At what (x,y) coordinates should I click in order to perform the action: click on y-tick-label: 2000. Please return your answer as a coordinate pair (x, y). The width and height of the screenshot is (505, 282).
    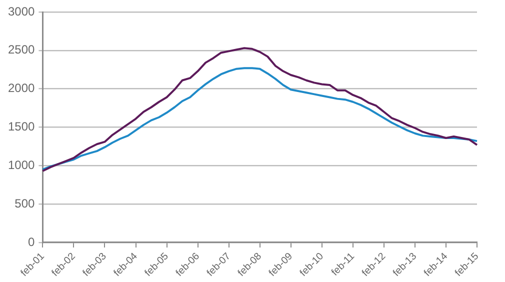
    Looking at the image, I should click on (22, 88).